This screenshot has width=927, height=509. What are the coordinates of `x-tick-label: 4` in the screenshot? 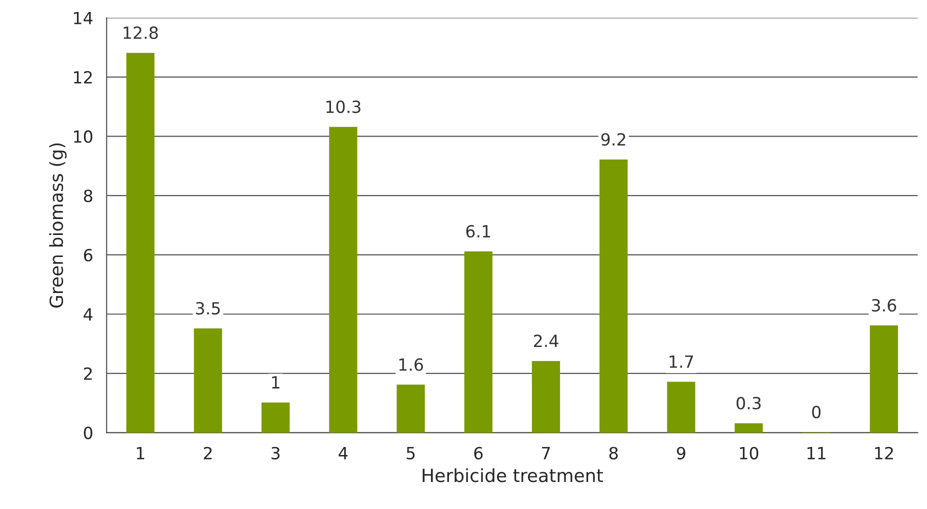 It's located at (343, 453).